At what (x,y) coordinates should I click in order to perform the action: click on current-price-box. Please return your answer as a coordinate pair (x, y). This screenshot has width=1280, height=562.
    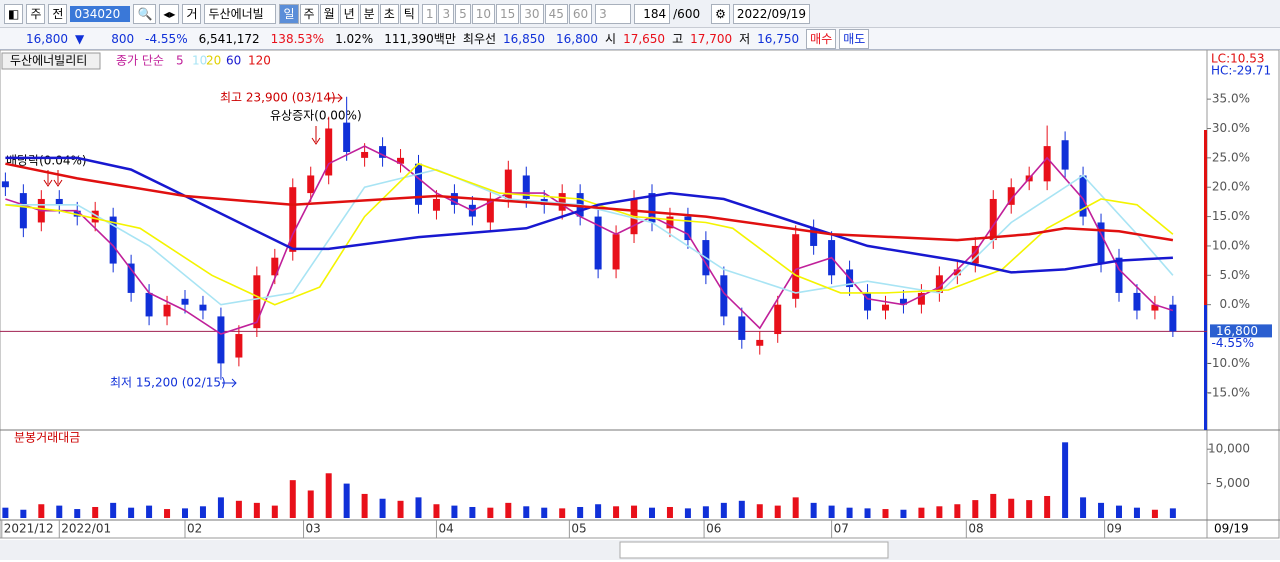
    Looking at the image, I should click on (1241, 331).